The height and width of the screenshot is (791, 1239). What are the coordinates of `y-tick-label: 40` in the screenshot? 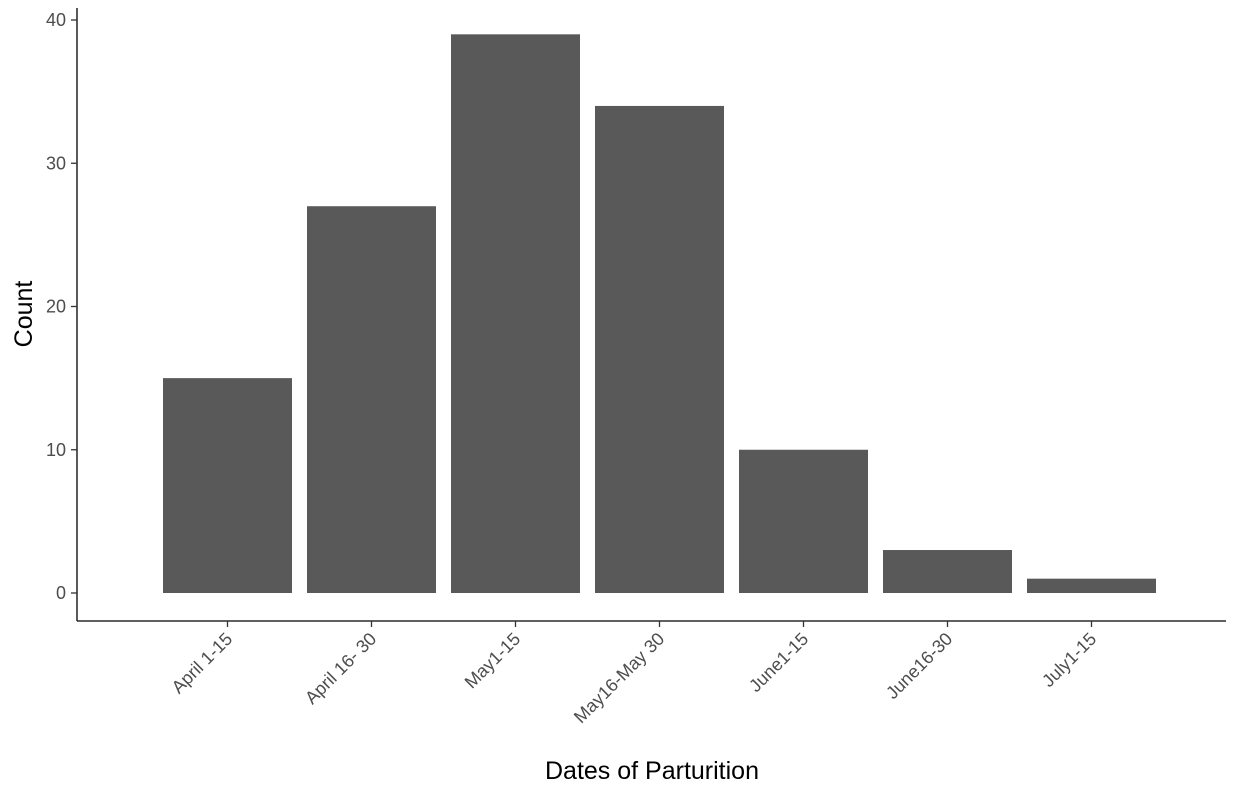 It's located at (56, 20).